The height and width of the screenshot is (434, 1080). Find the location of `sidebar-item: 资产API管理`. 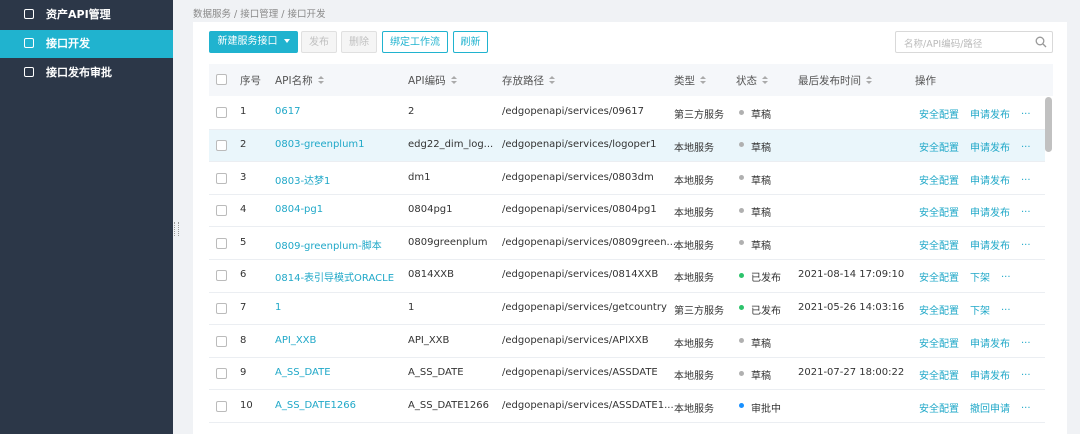

sidebar-item: 资产API管理 is located at coordinates (86, 15).